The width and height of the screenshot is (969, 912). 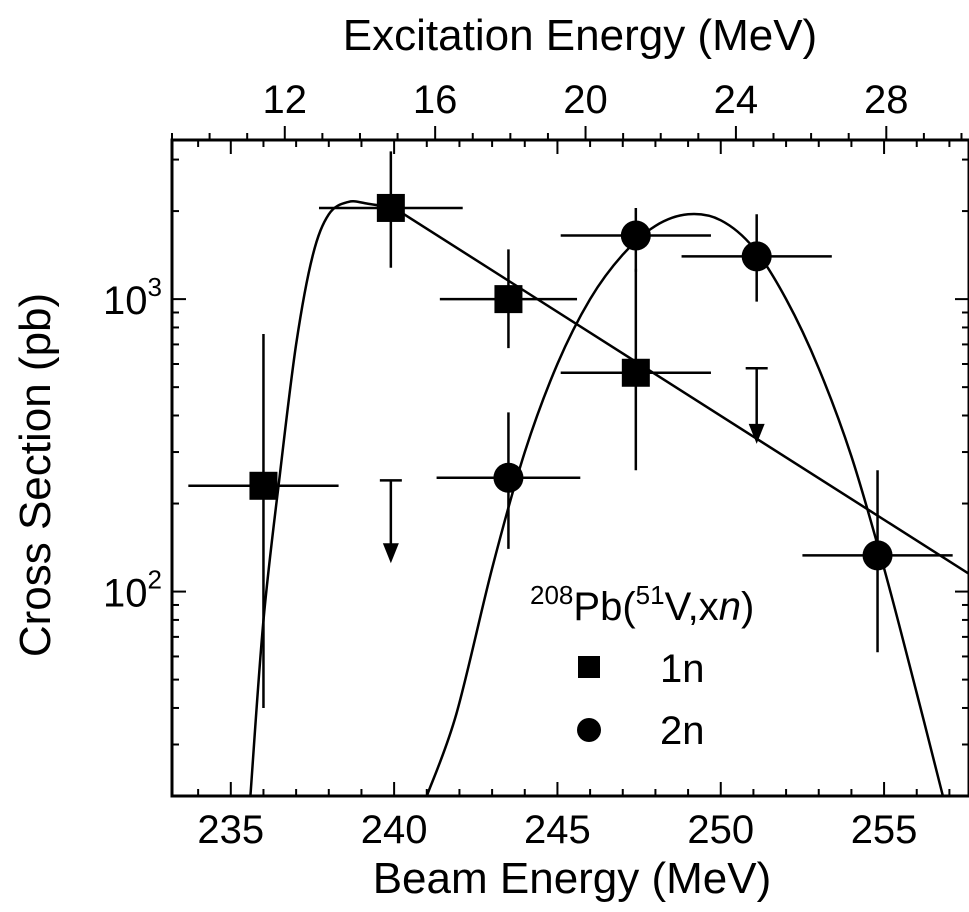 What do you see at coordinates (884, 830) in the screenshot?
I see `x-tick-label: 255` at bounding box center [884, 830].